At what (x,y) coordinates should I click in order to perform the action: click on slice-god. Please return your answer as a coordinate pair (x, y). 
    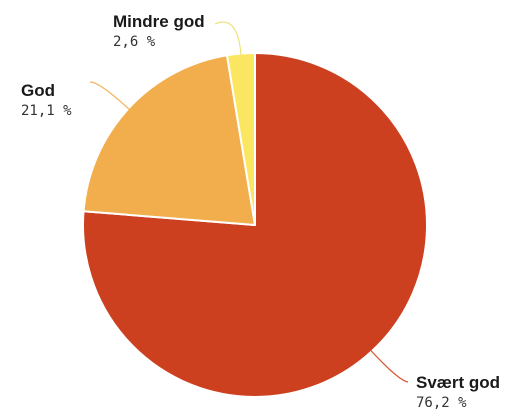
    Looking at the image, I should click on (169, 140).